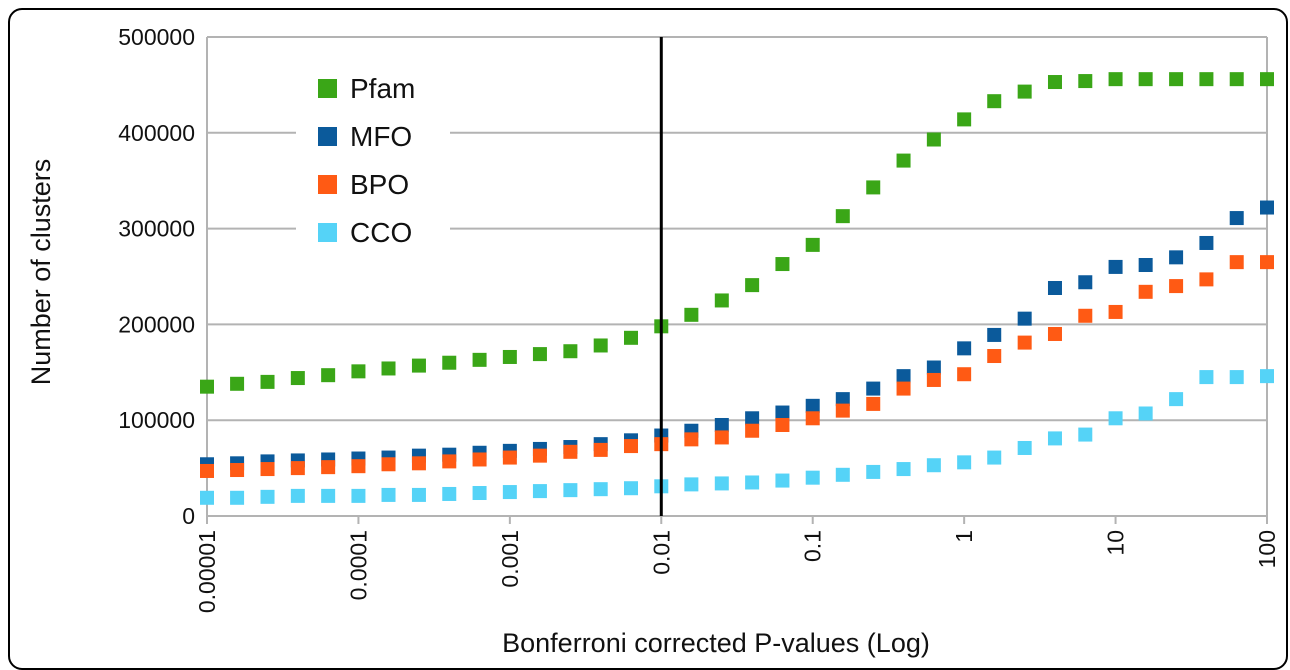 The width and height of the screenshot is (1290, 670). Describe the element at coordinates (41, 272) in the screenshot. I see `y-axis-title: Number of clusters` at that location.